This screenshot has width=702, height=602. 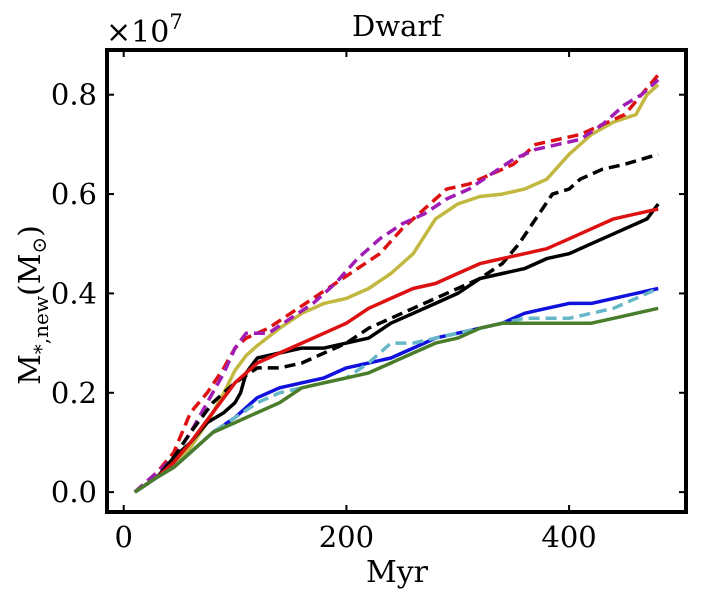 I want to click on y-label-paren-open: (M, so click(x=30, y=275).